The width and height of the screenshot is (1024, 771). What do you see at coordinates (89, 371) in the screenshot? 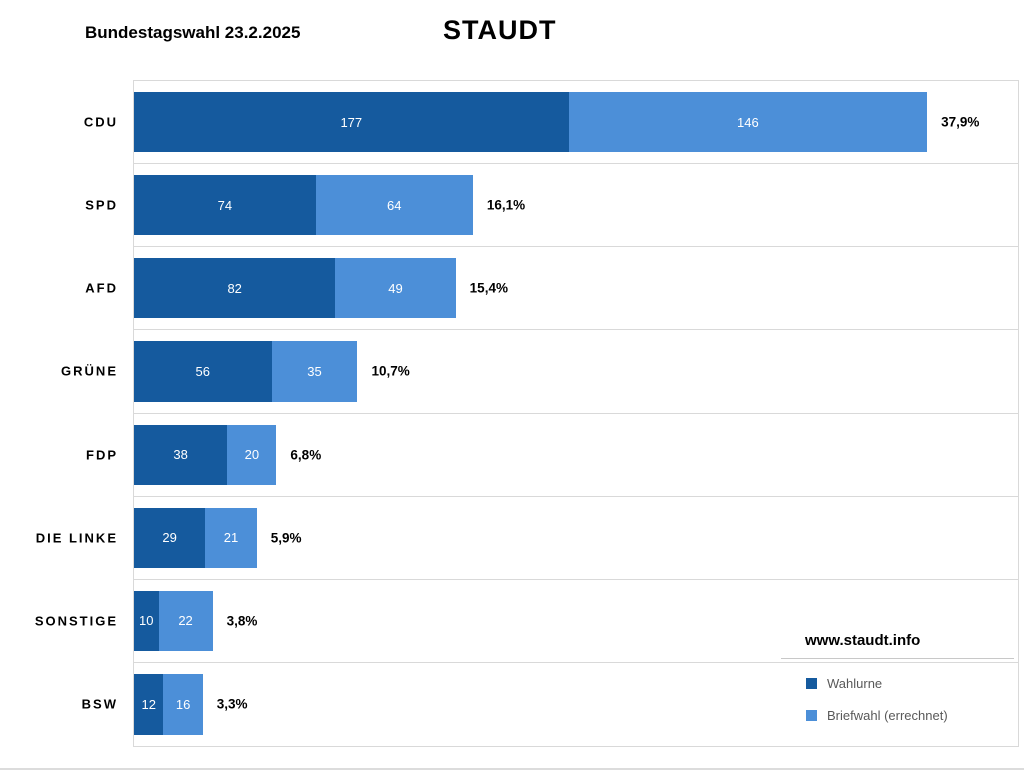
I see `category-label: GRÜNE` at bounding box center [89, 371].